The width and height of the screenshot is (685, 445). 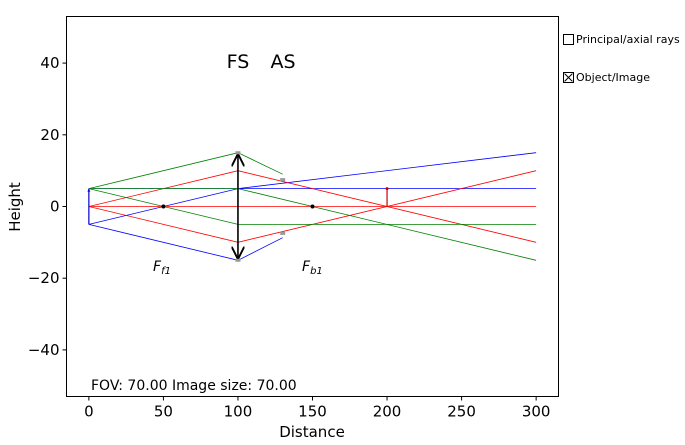 What do you see at coordinates (282, 62) in the screenshot?
I see `aperture-stop-label: AS` at bounding box center [282, 62].